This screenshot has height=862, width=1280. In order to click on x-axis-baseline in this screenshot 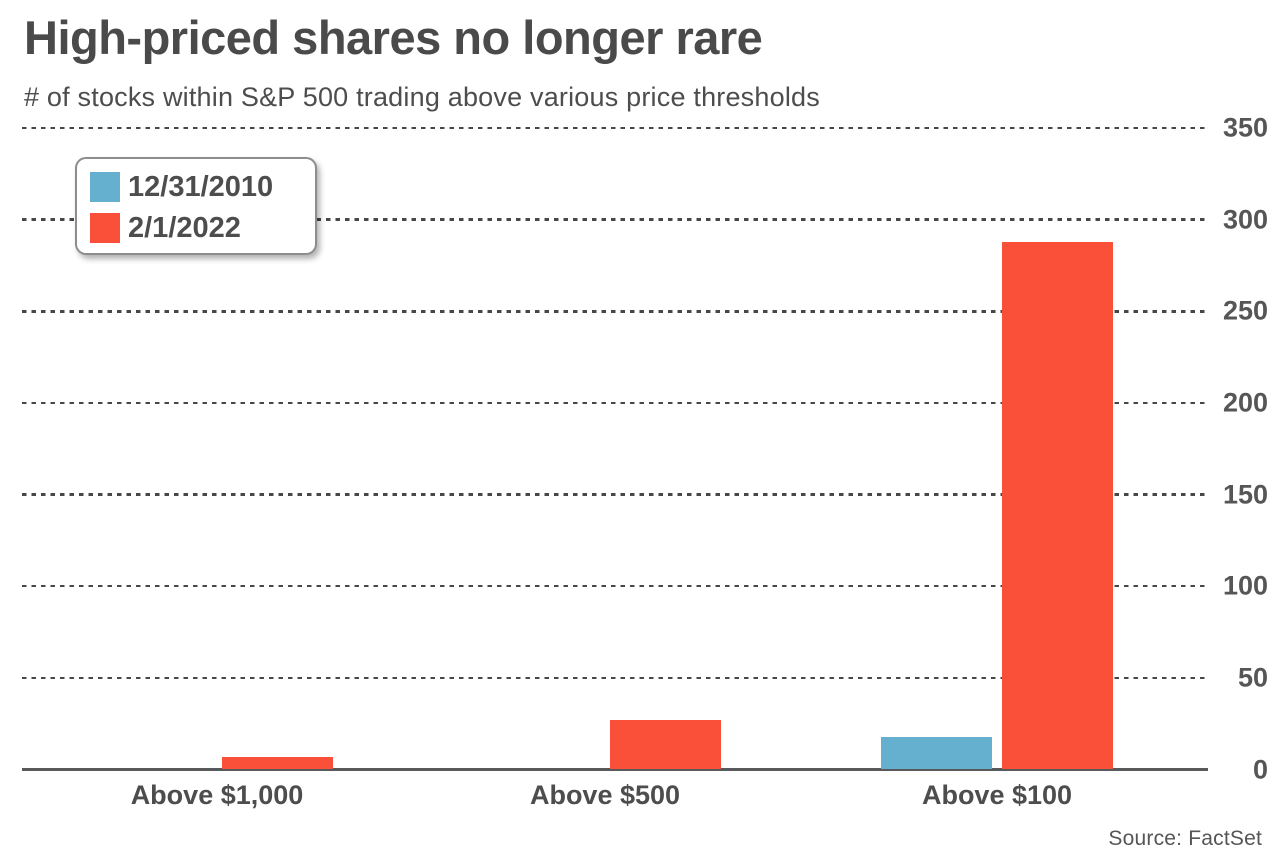, I will do `click(615, 769)`.